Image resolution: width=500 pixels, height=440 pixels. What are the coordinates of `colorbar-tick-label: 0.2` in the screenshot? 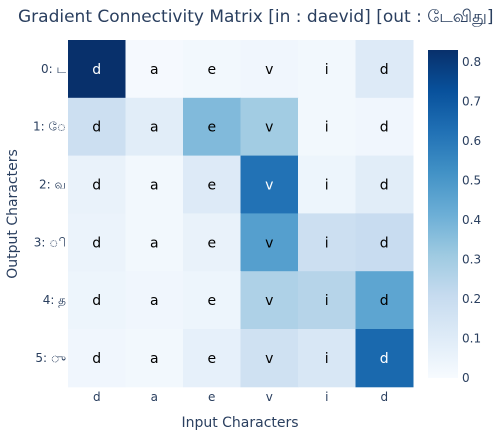 It's located at (471, 299).